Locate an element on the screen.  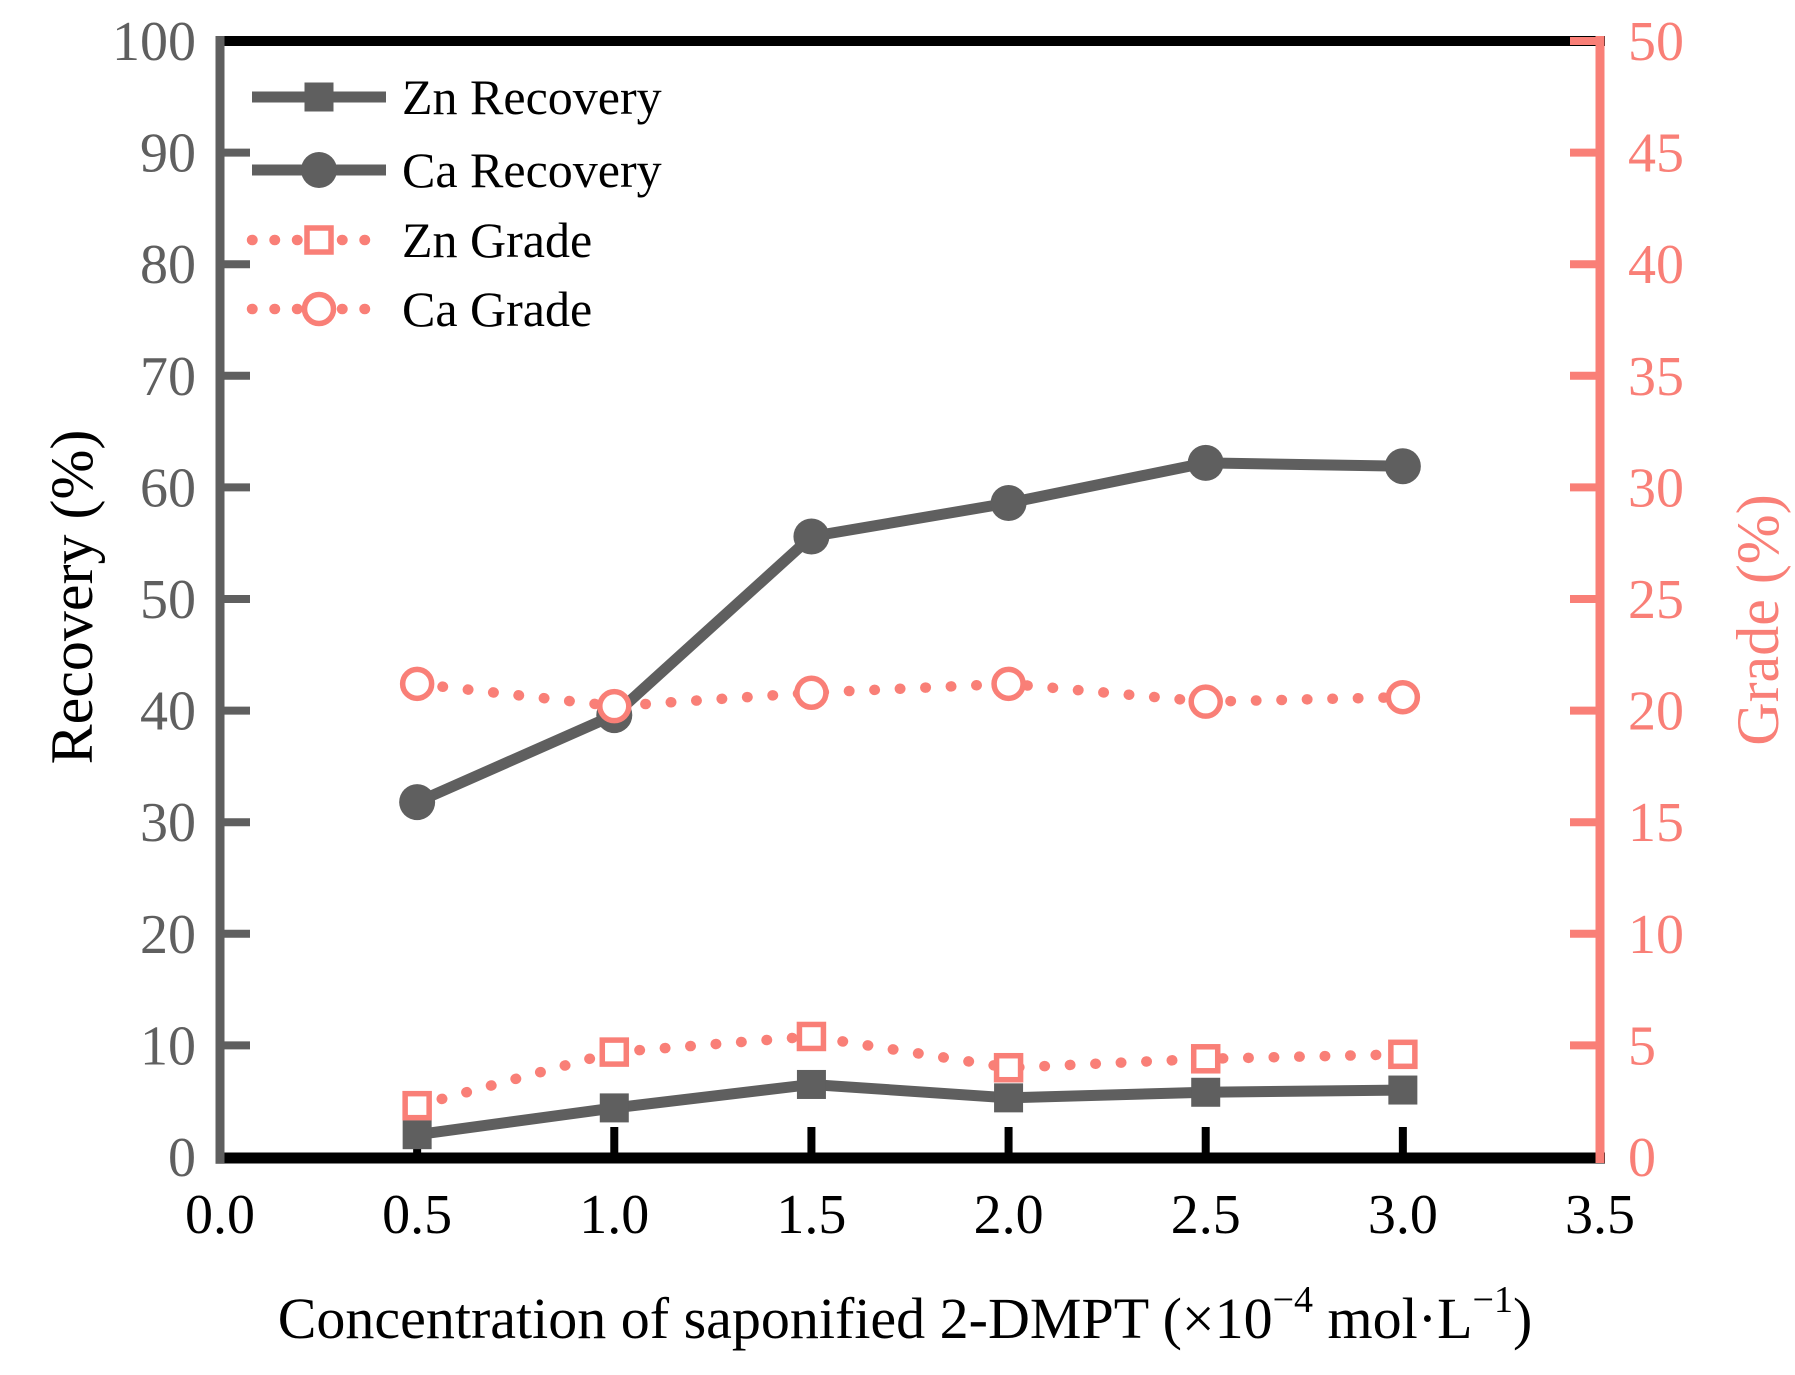
right-axis-tick-label: 40 is located at coordinates (1656, 265).